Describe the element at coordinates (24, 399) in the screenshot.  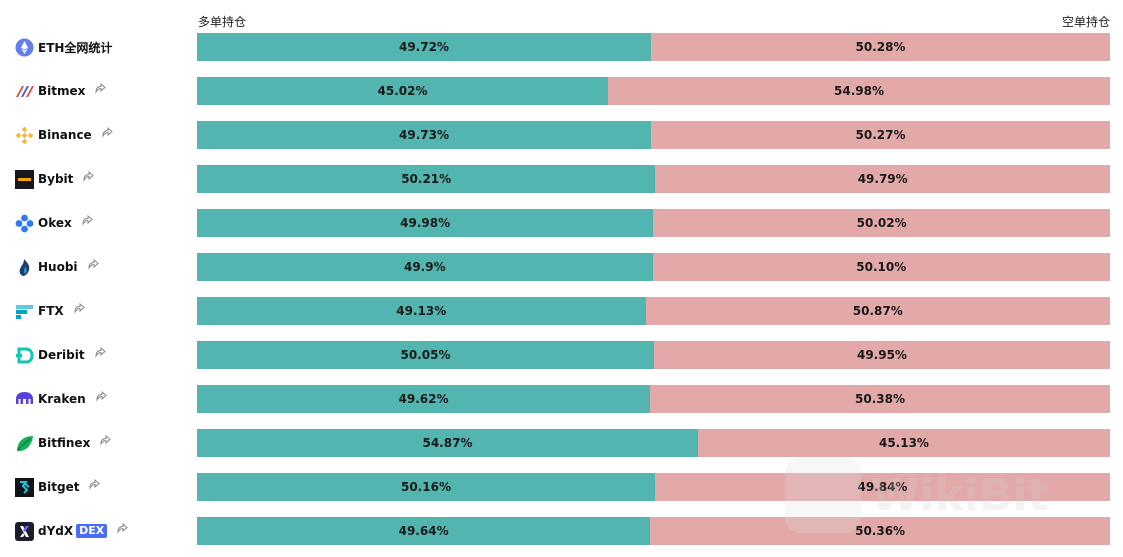
I see `kraken-icon` at that location.